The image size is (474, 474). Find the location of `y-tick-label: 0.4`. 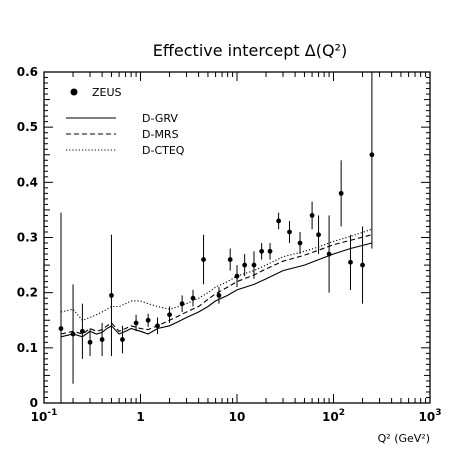

y-tick-label: 0.4 is located at coordinates (27, 182).